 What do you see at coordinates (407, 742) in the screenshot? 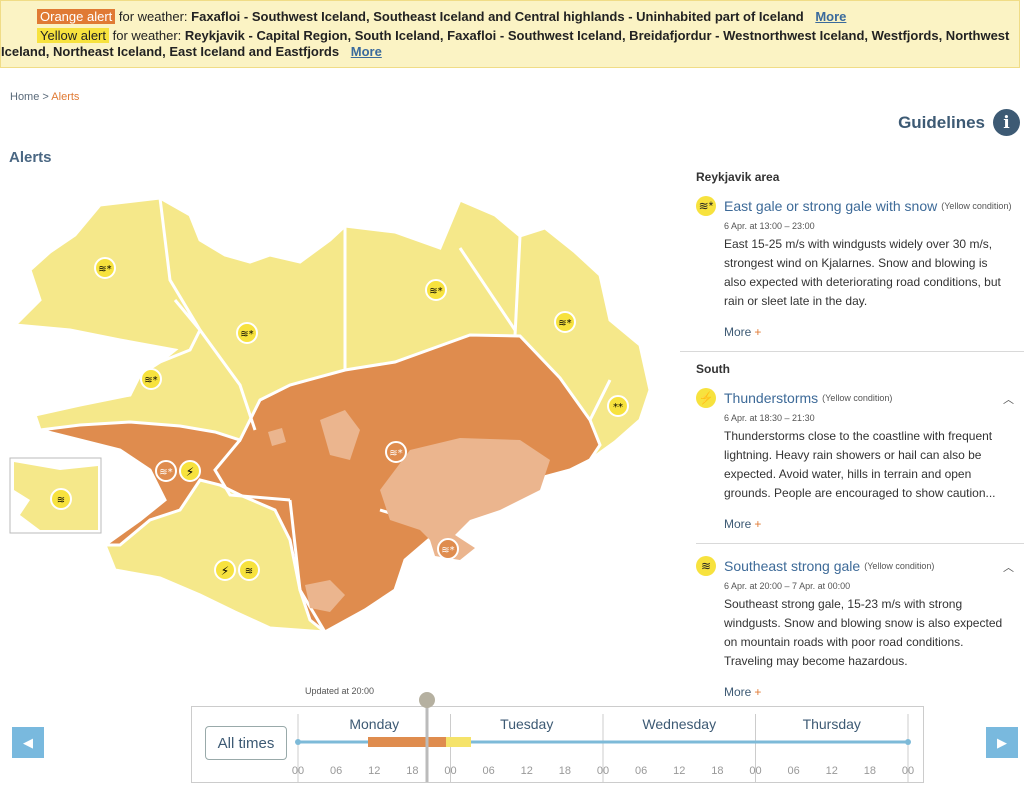
I see `timeline-orange-alert-bar` at bounding box center [407, 742].